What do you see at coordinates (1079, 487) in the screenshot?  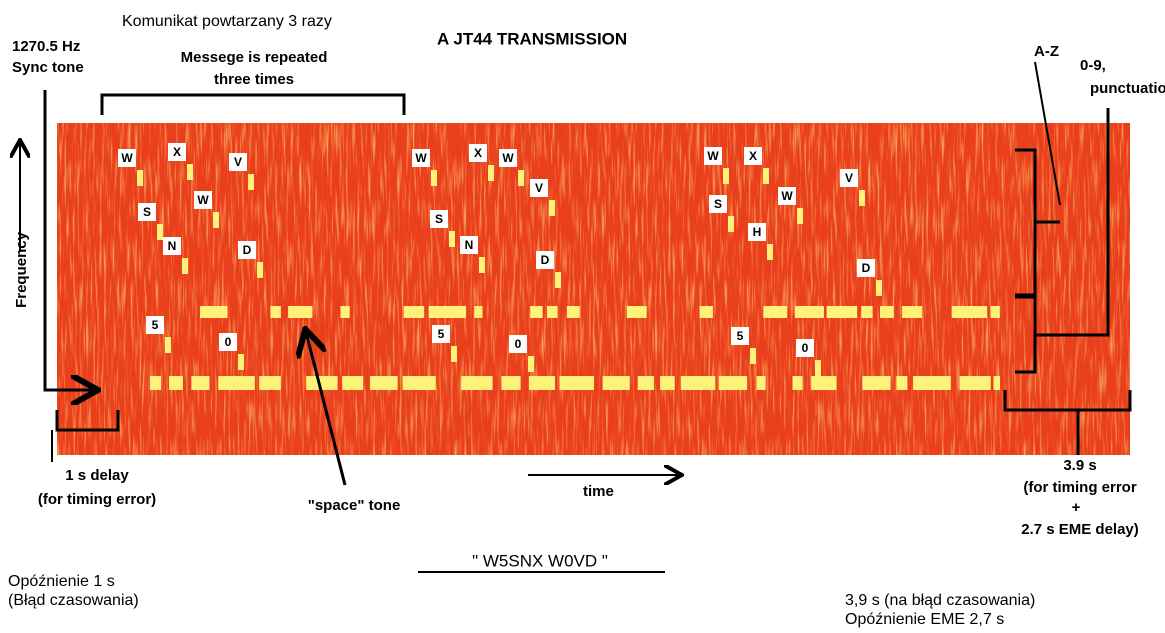 I see `end-delay-label: (for timing error` at bounding box center [1079, 487].